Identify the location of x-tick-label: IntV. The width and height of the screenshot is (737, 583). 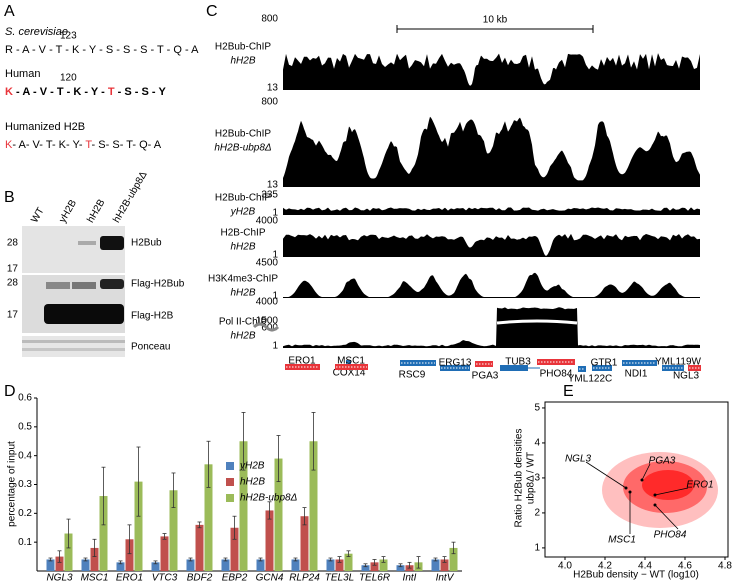
(445, 578).